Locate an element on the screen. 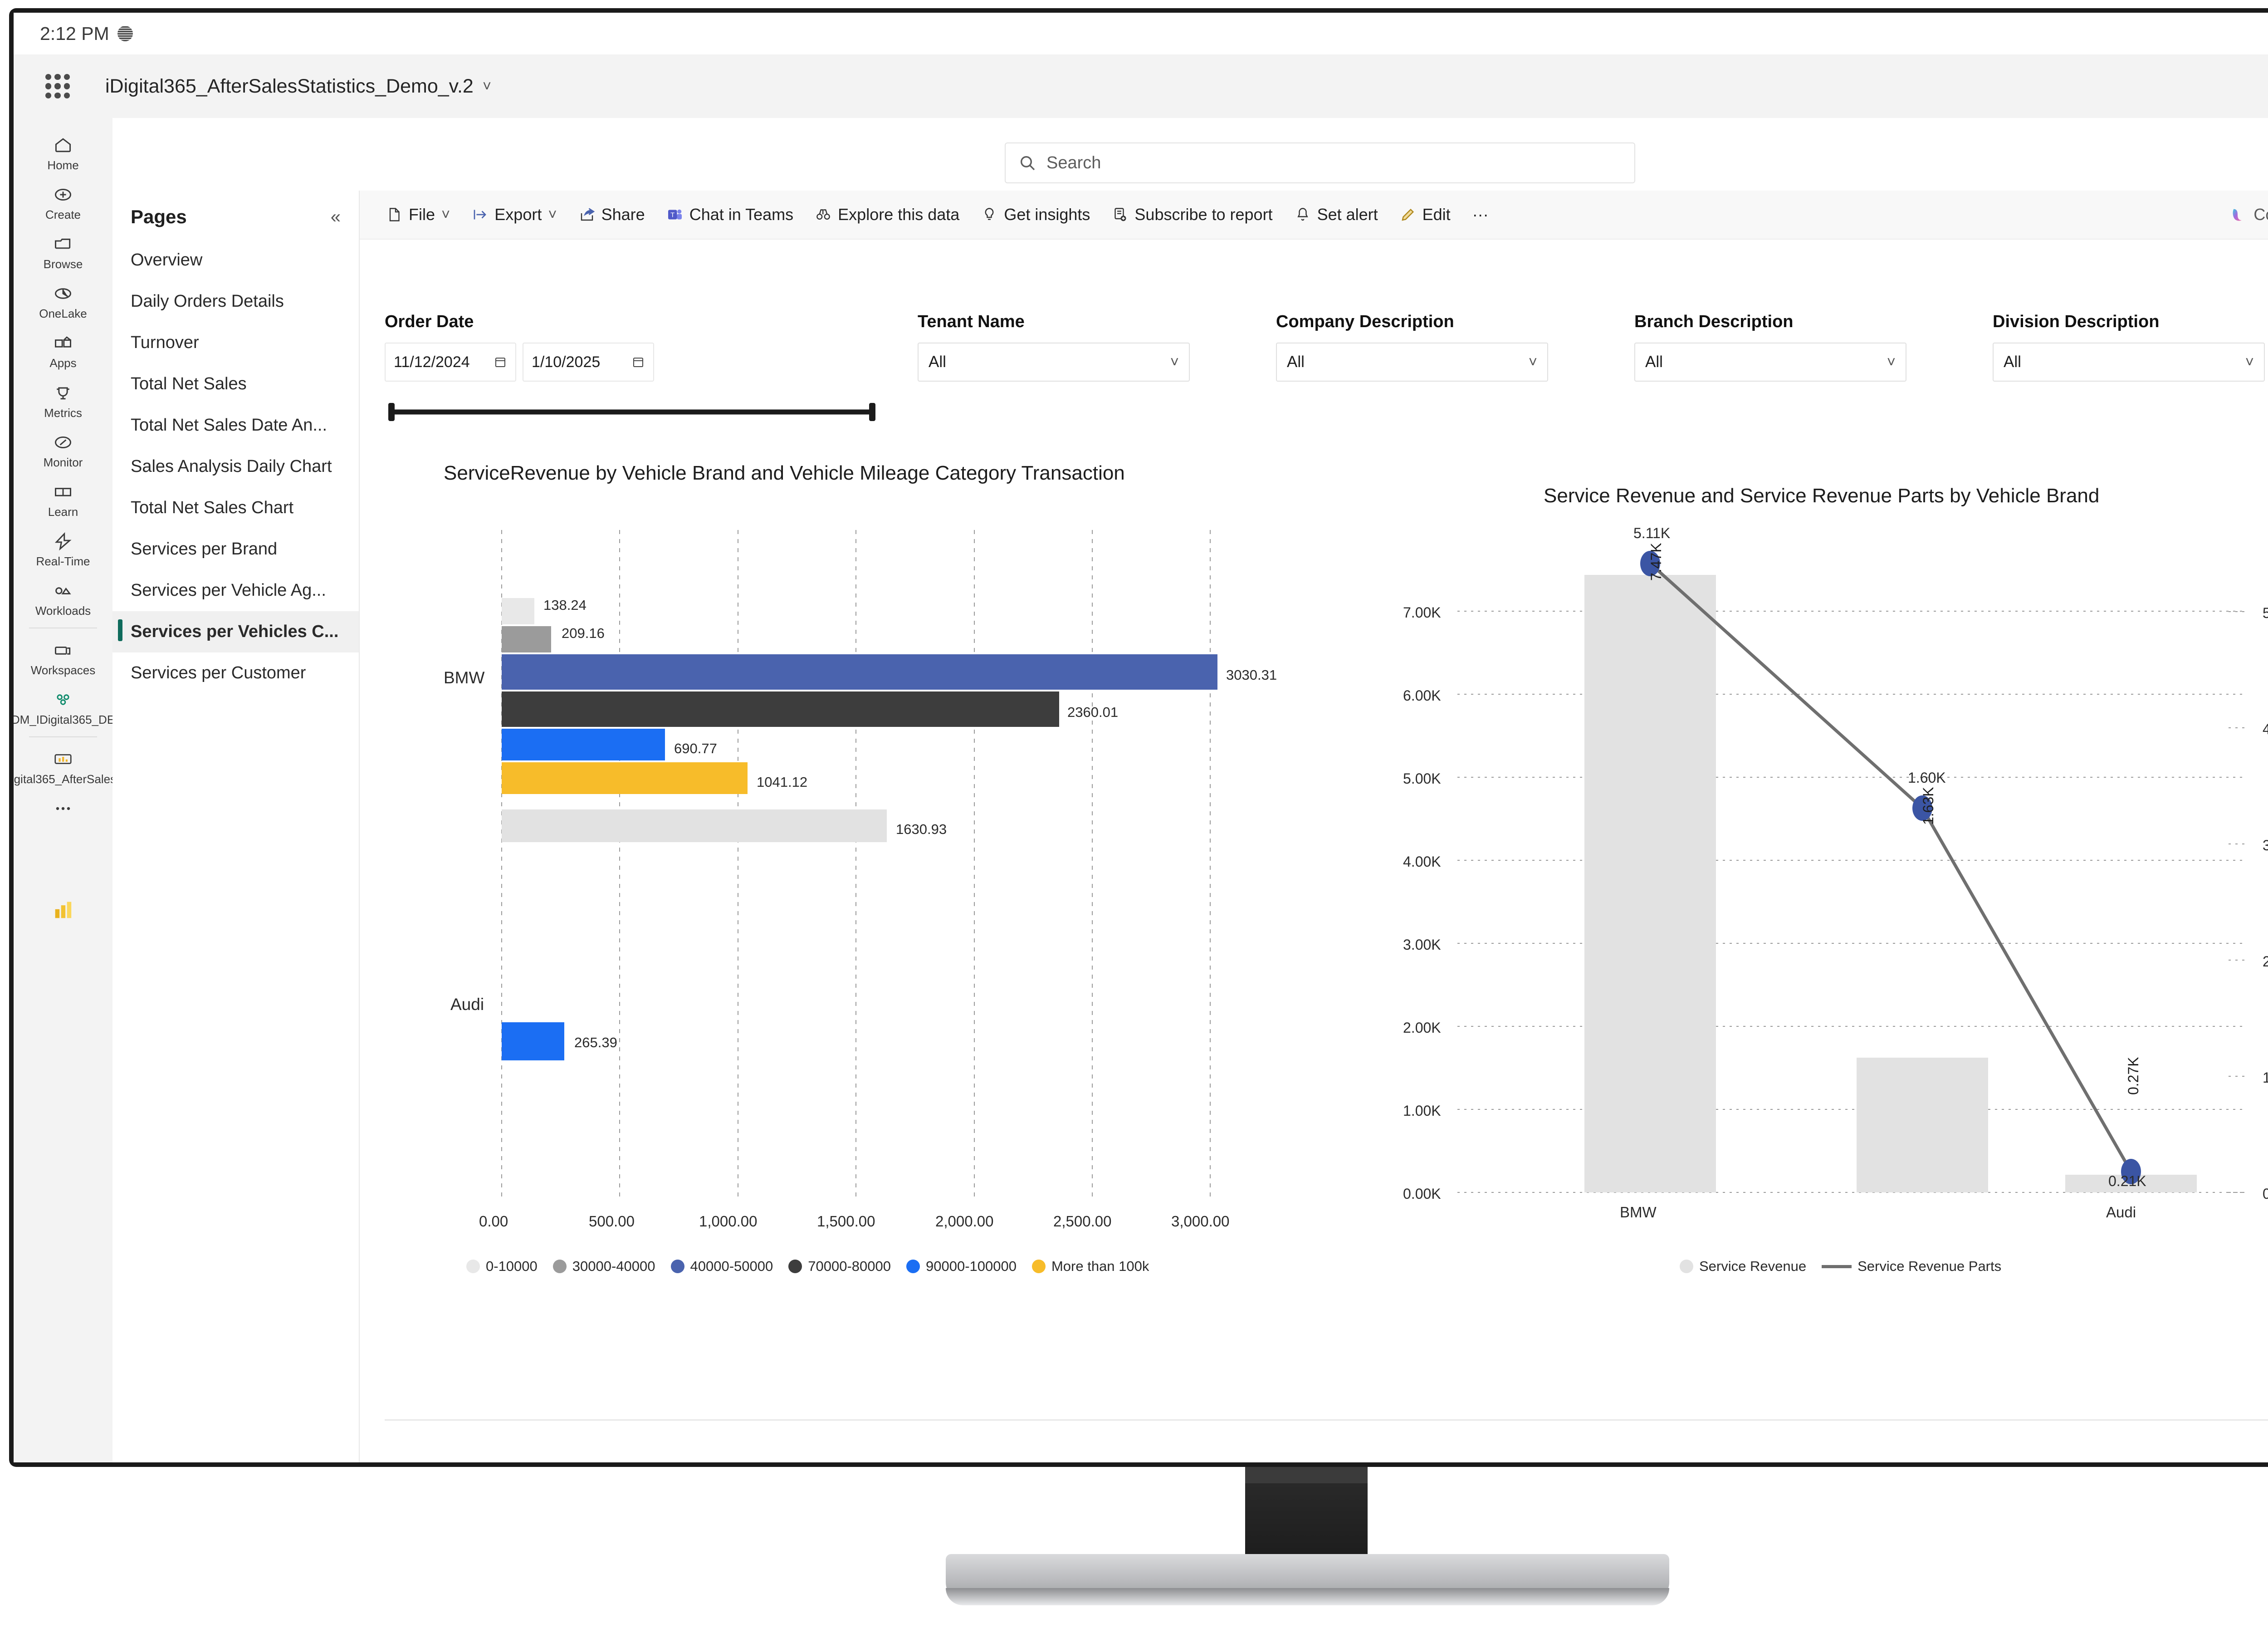 The height and width of the screenshot is (1628, 2268). tenant-name-dropdown: All ˅ is located at coordinates (1054, 362).